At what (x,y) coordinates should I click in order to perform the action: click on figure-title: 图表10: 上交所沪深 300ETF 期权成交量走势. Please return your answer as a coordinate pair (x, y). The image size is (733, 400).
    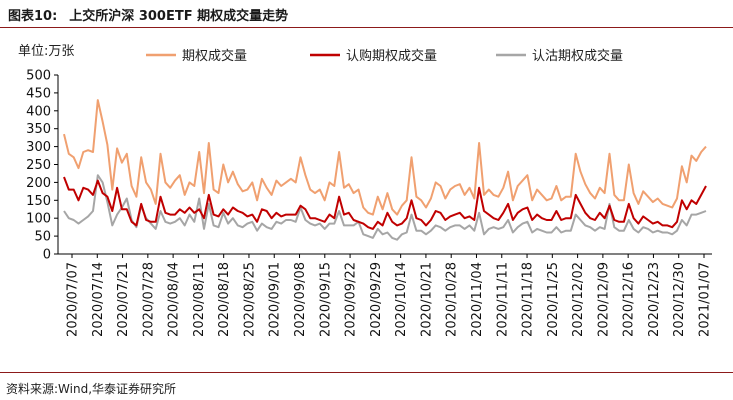
    Looking at the image, I should click on (148, 14).